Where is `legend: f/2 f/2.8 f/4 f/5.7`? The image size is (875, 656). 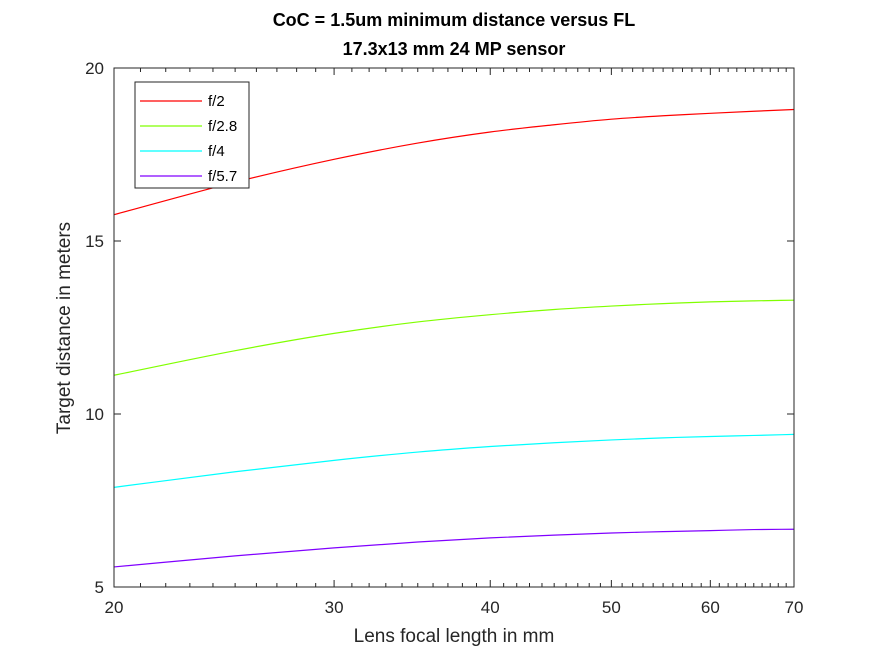
legend: f/2 f/2.8 f/4 f/5.7 is located at coordinates (192, 135).